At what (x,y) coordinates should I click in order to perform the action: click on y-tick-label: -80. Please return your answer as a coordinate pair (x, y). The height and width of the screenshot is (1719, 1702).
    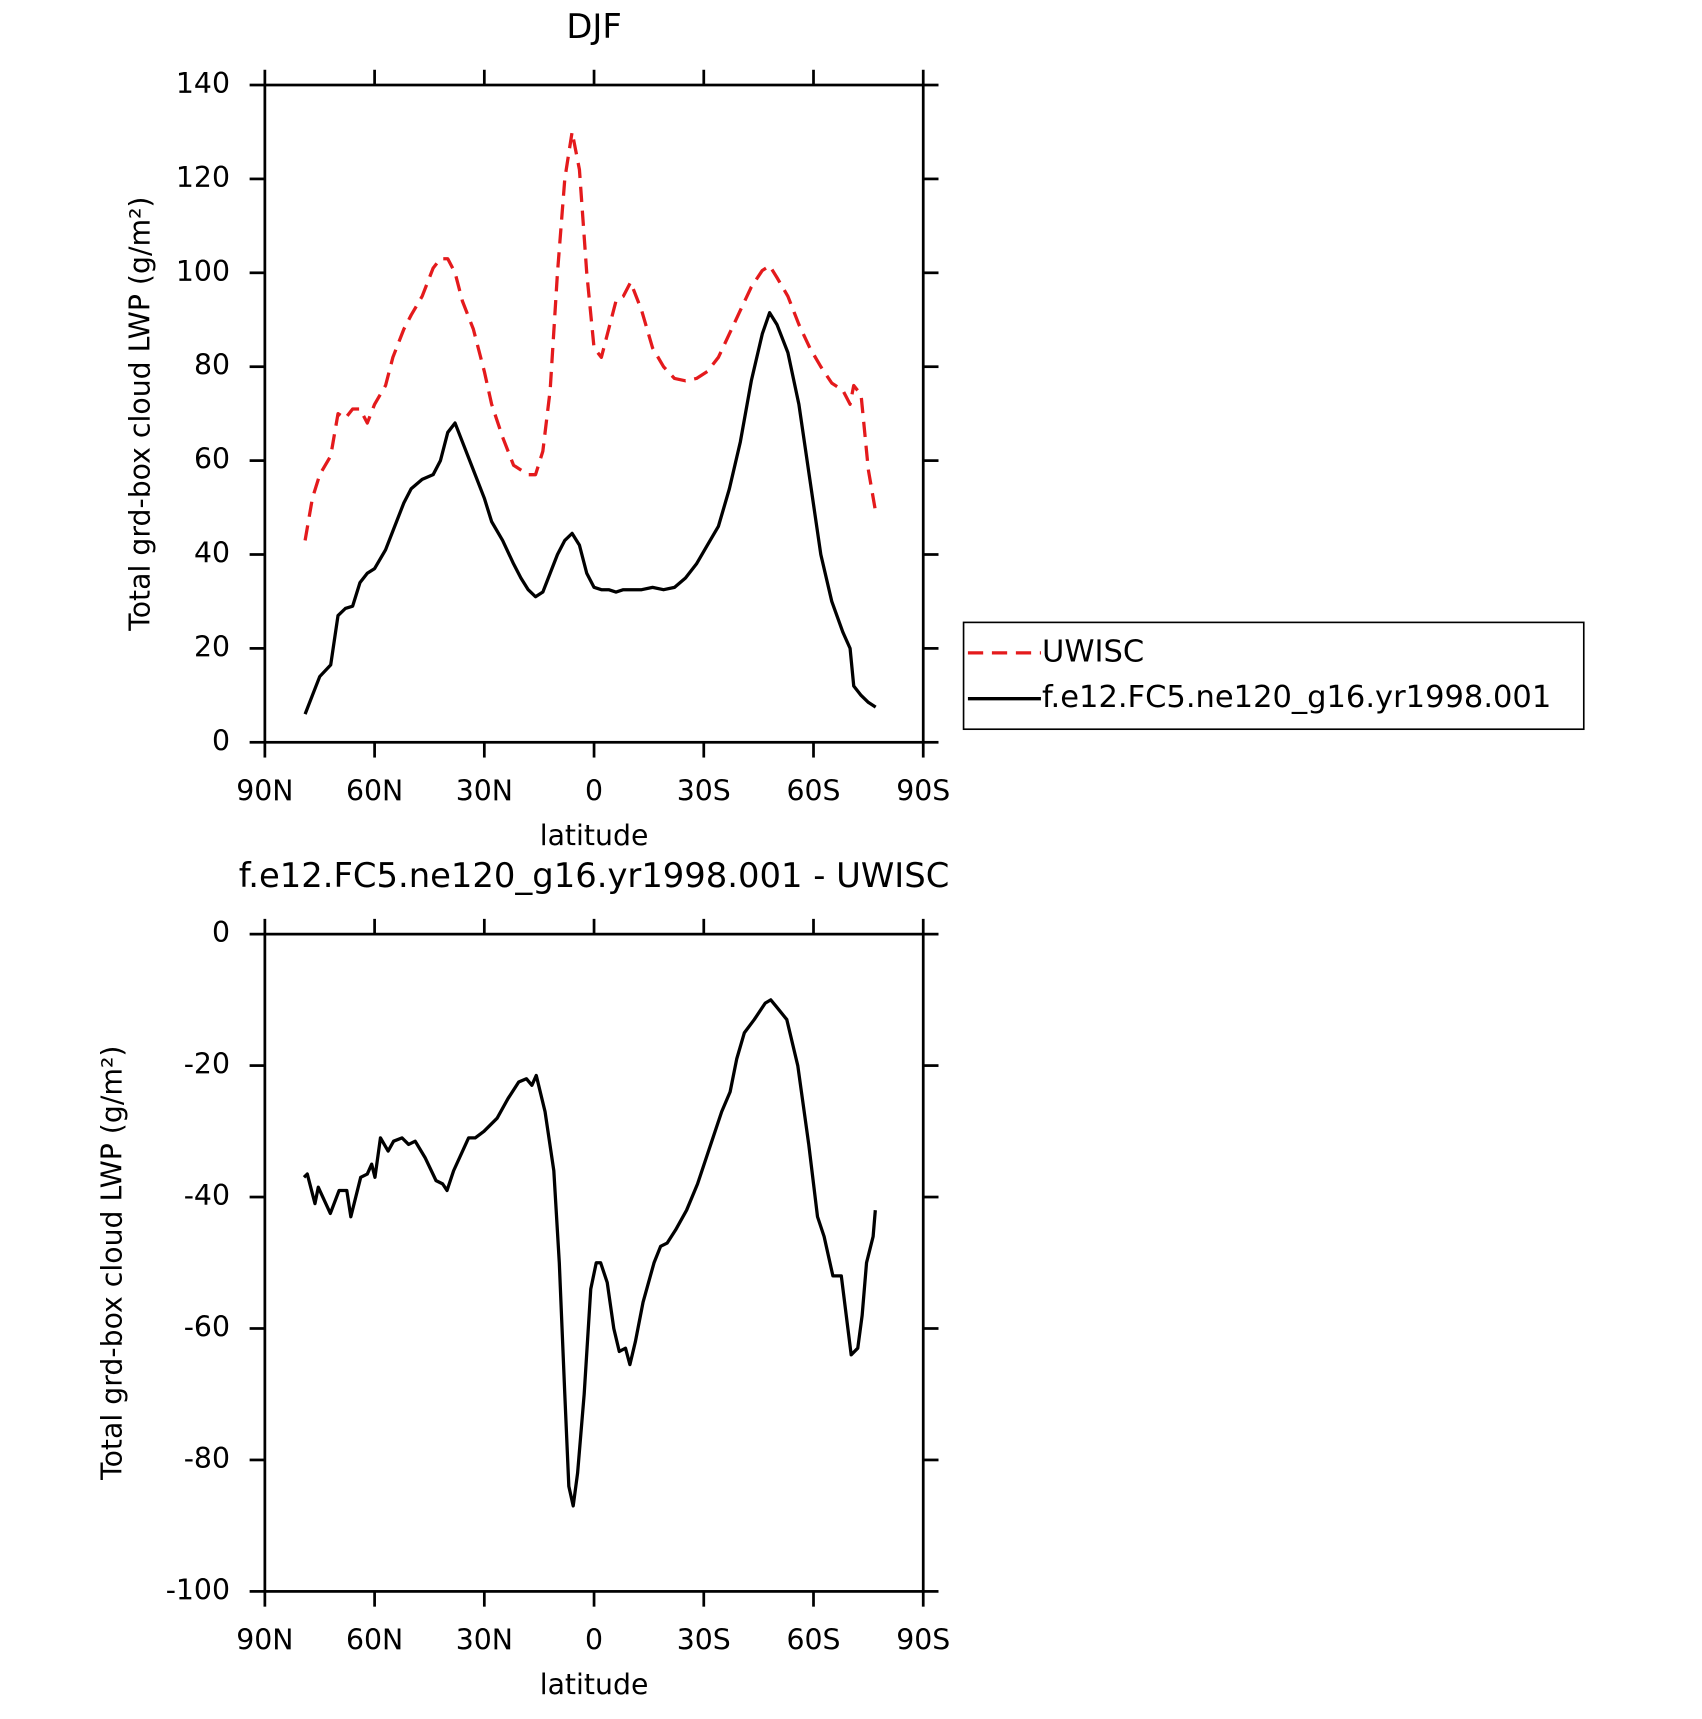
    Looking at the image, I should click on (207, 1458).